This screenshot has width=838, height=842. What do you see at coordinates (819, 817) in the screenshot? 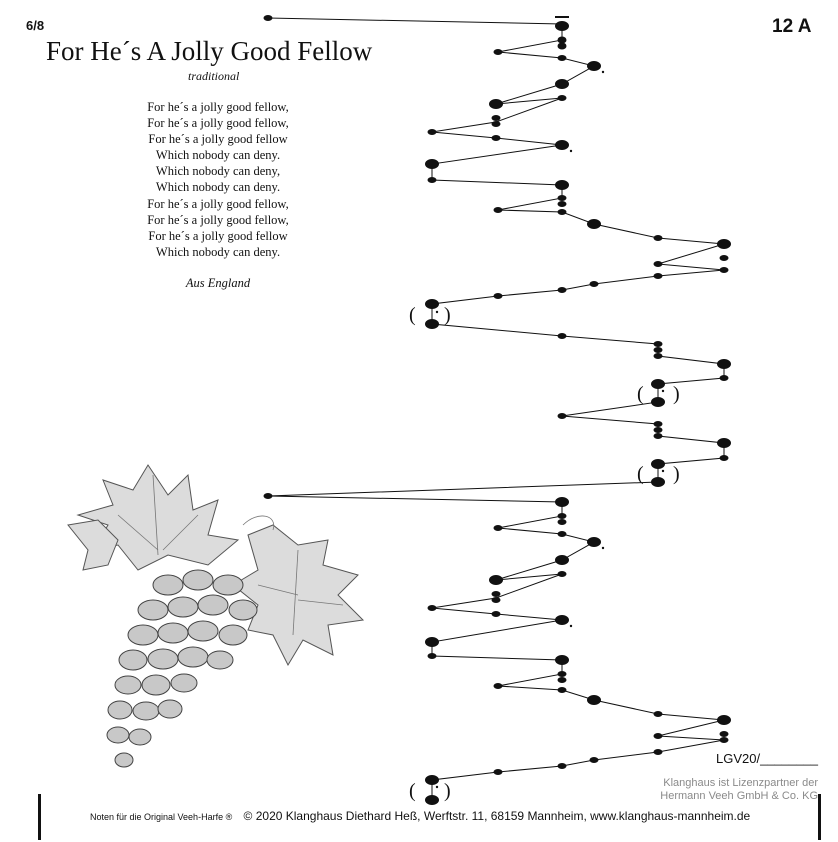
I see `right-border-bar` at bounding box center [819, 817].